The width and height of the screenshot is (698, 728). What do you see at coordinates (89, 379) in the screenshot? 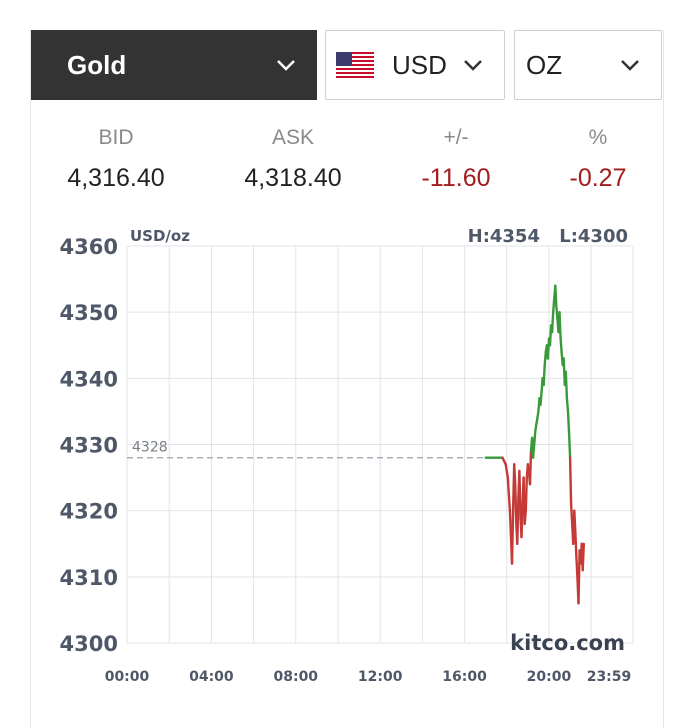
I see `y-tick-label: 4340` at bounding box center [89, 379].